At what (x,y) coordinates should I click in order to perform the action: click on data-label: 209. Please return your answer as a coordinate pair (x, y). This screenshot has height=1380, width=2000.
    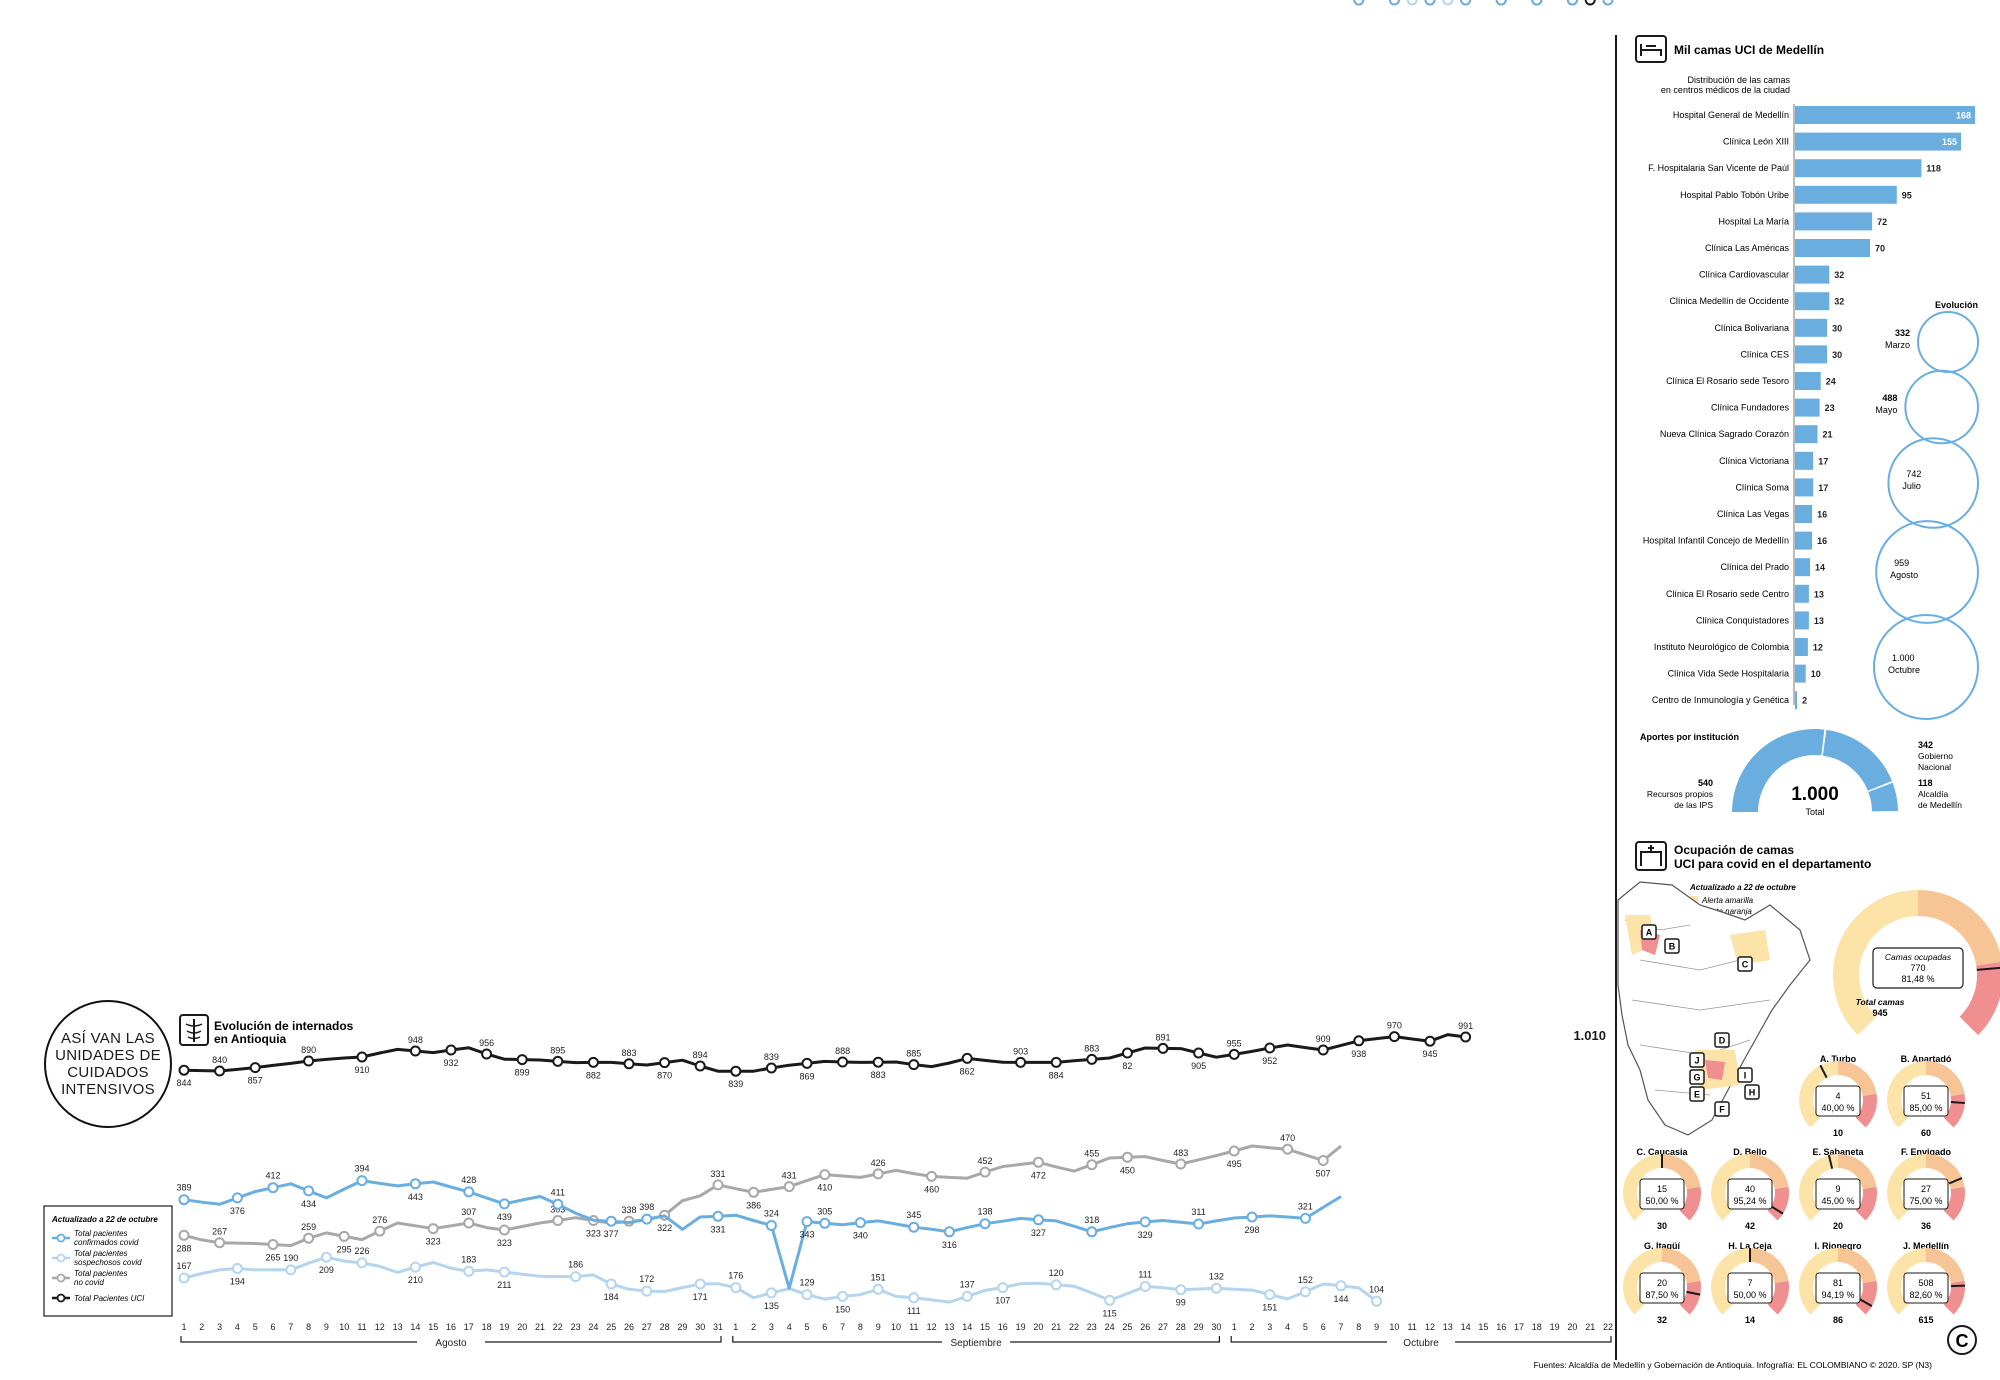
    Looking at the image, I should click on (326, 1270).